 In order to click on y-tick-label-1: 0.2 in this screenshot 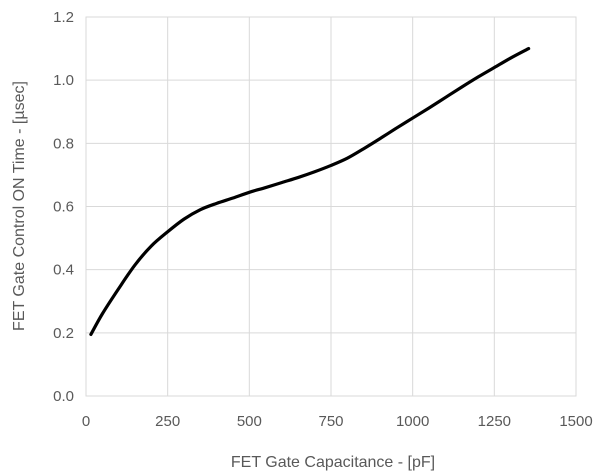, I will do `click(63, 333)`.